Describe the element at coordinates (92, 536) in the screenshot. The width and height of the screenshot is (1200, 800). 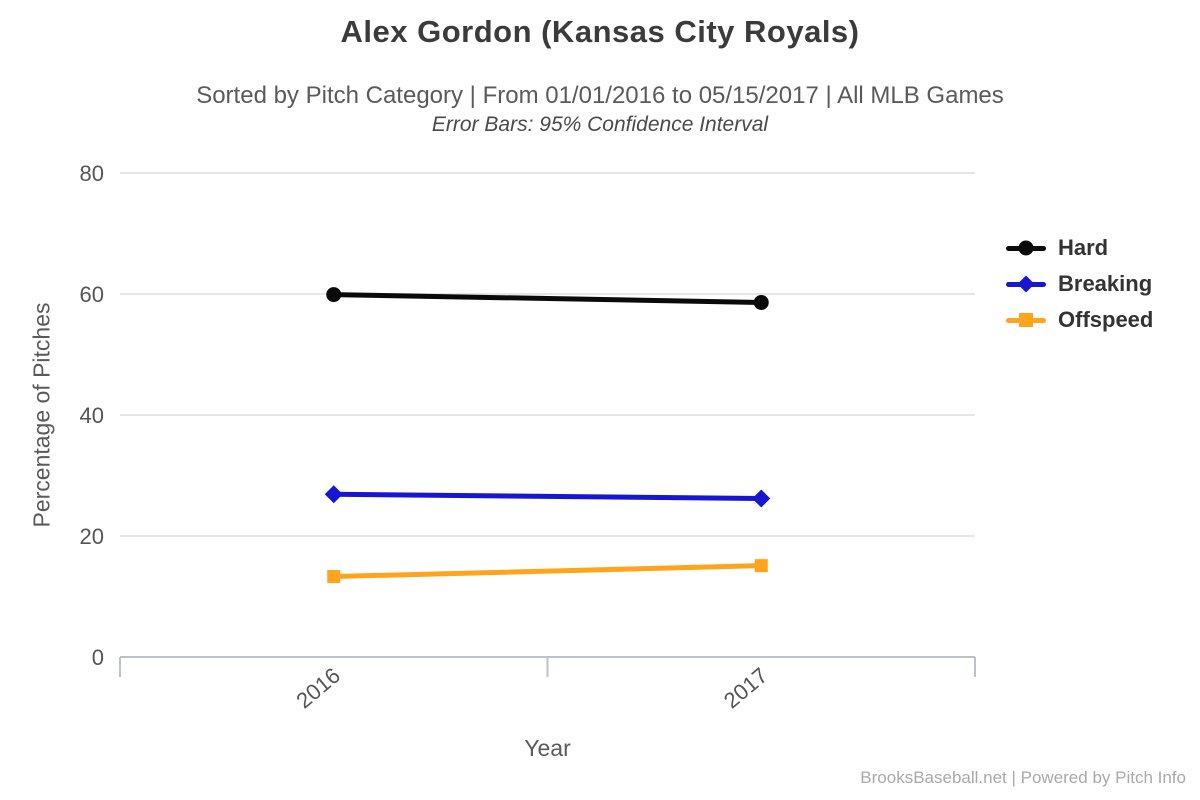
I see `y-tick-label: 20` at that location.